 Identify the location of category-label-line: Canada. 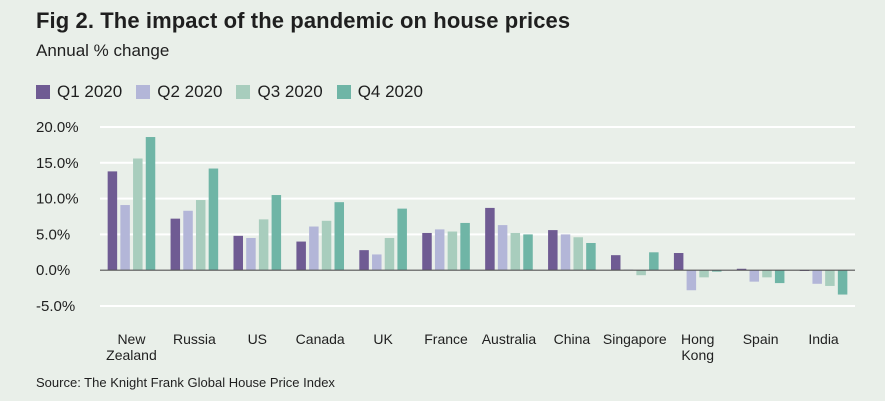
(320, 339).